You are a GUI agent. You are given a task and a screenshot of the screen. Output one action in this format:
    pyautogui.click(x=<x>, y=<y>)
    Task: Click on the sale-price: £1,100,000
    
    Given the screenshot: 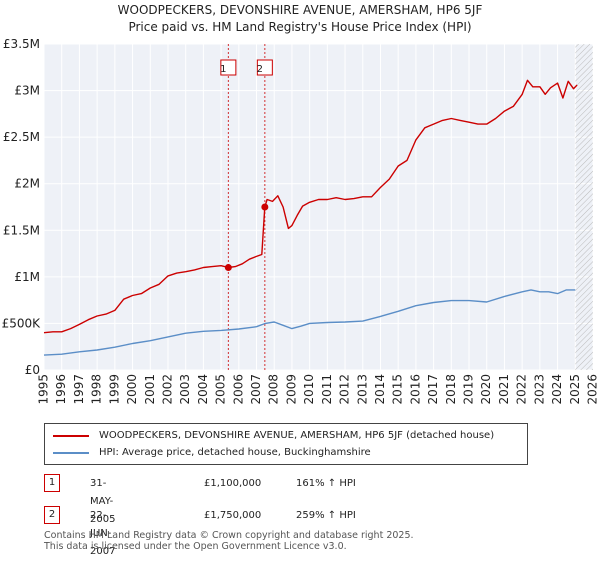 What is the action you would take?
    pyautogui.click(x=233, y=483)
    